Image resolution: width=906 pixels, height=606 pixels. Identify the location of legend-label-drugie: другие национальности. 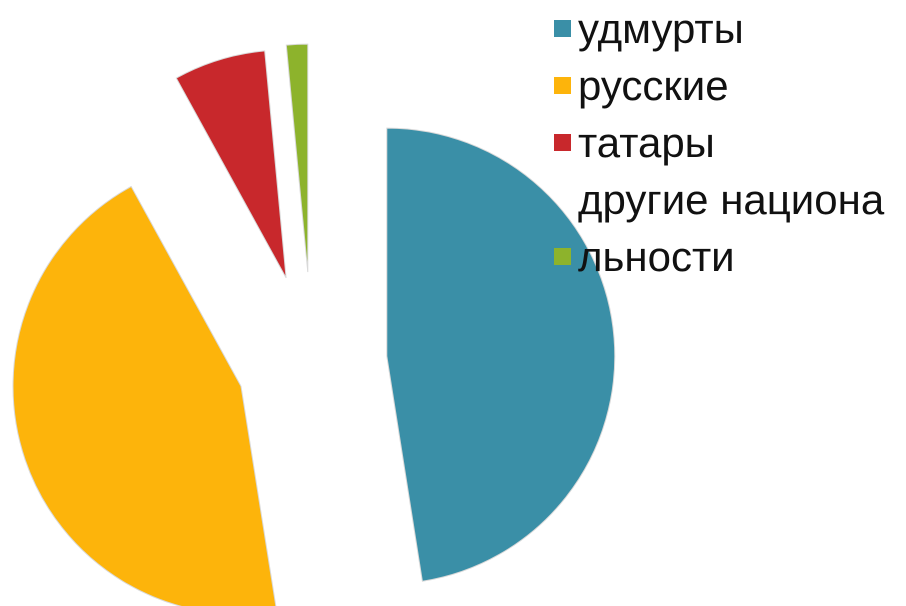
(731, 228).